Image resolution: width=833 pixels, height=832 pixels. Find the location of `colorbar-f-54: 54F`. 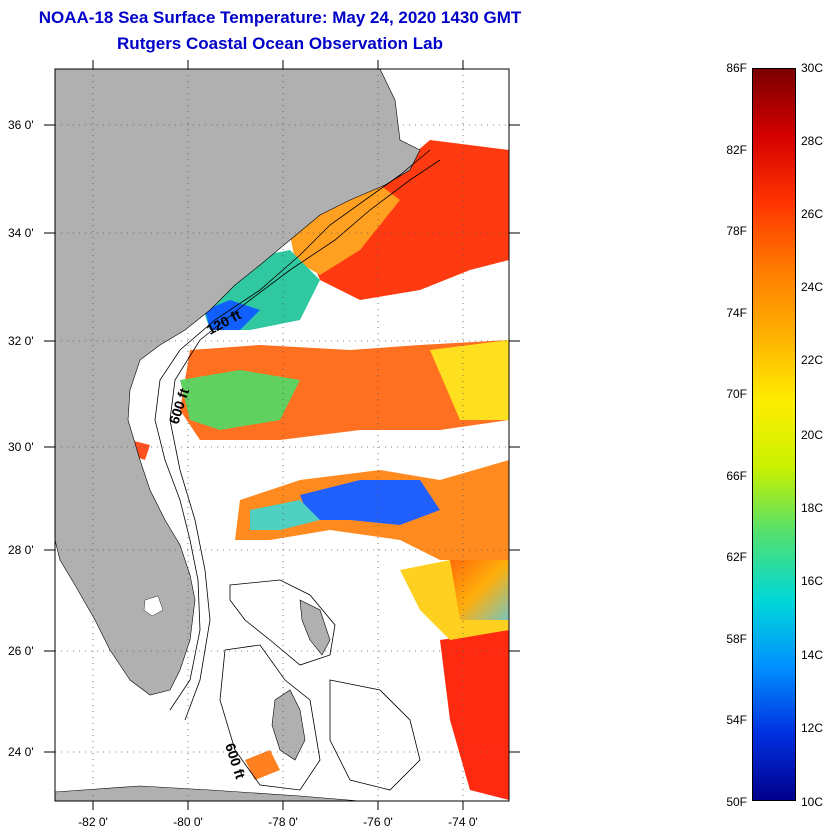

colorbar-f-54: 54F is located at coordinates (736, 720).